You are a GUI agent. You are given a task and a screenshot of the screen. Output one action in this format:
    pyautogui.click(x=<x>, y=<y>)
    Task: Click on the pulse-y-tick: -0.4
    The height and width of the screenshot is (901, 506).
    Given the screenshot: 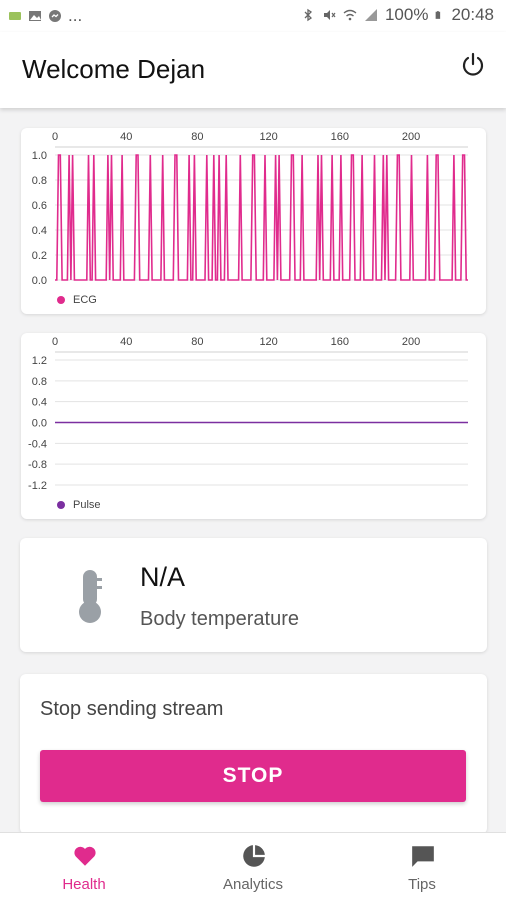 What is the action you would take?
    pyautogui.click(x=37, y=444)
    